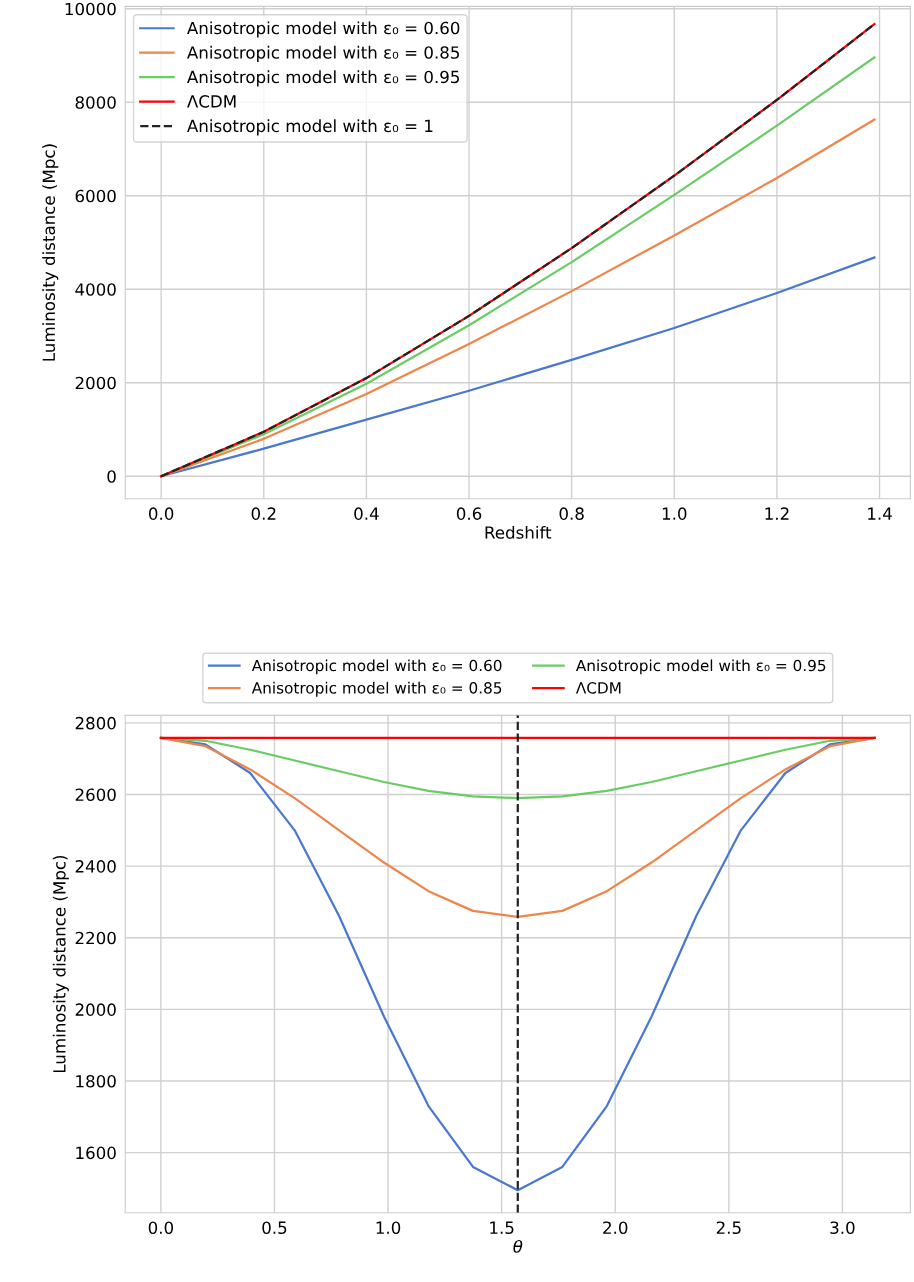  Describe the element at coordinates (502, 1228) in the screenshot. I see `x-tick-label: 1.5` at that location.